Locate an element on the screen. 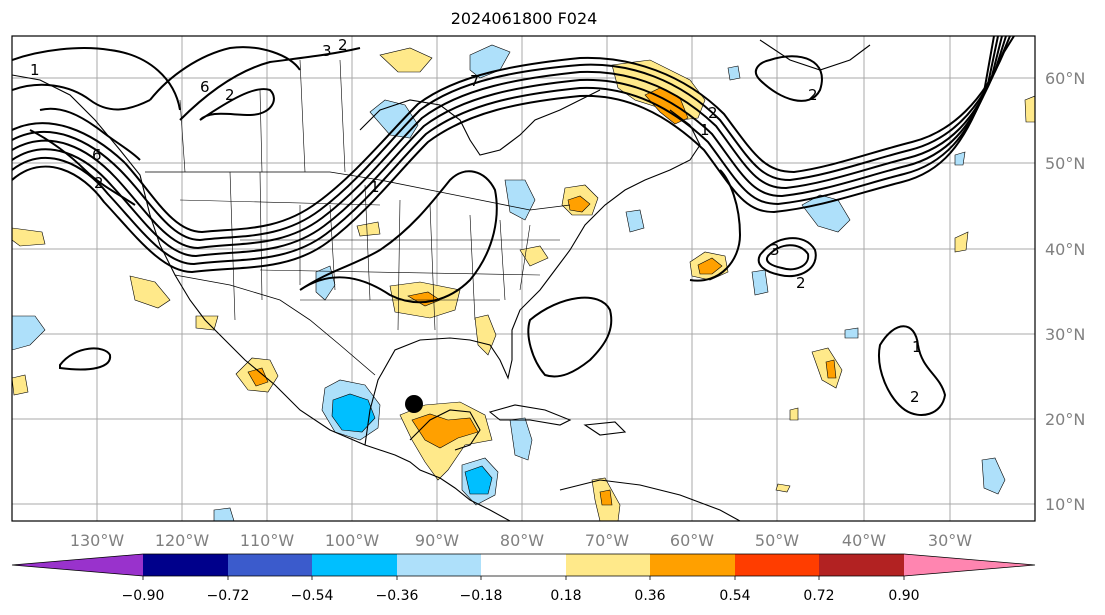 This screenshot has height=615, width=1105. colorbar-tick-label: −0.72 is located at coordinates (228, 596).